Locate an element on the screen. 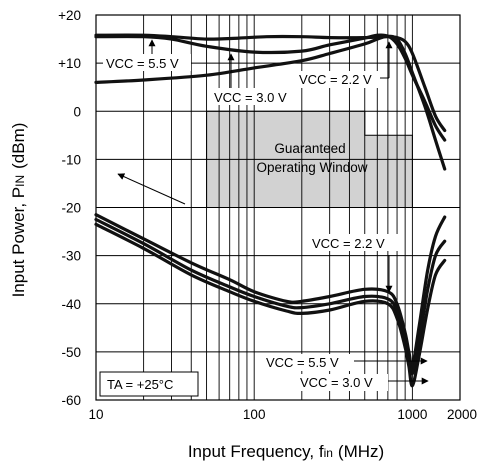  y-tick-label: -20 is located at coordinates (71, 208).